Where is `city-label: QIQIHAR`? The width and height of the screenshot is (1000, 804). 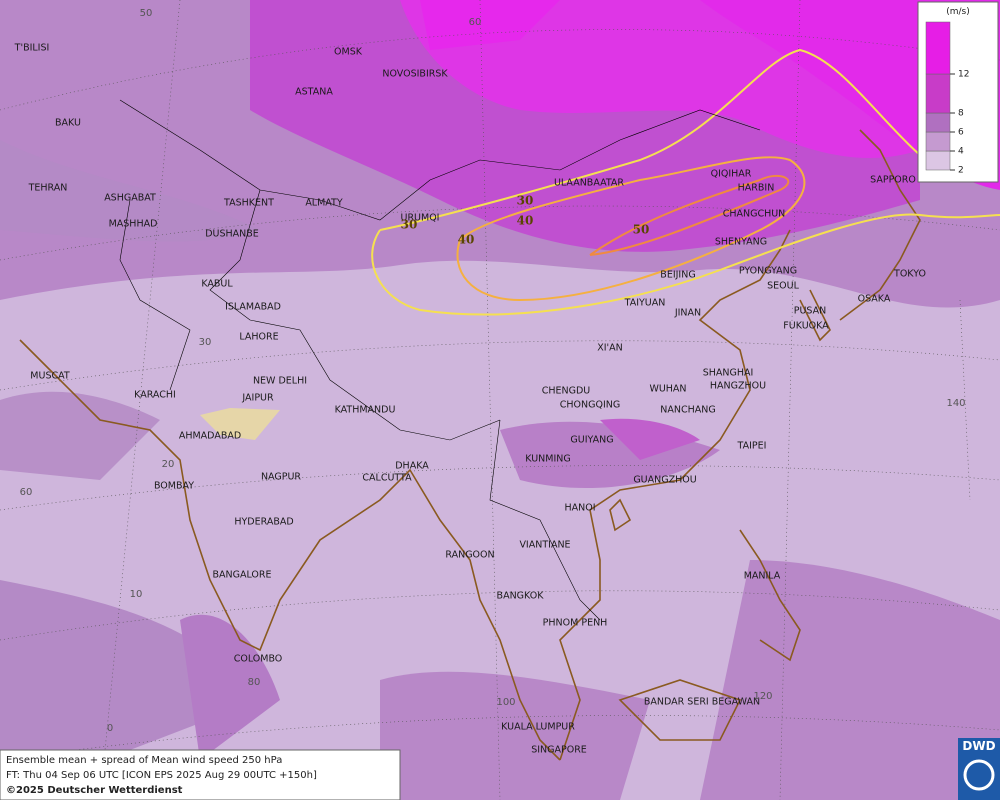
city-label: QIQIHAR is located at coordinates (731, 174).